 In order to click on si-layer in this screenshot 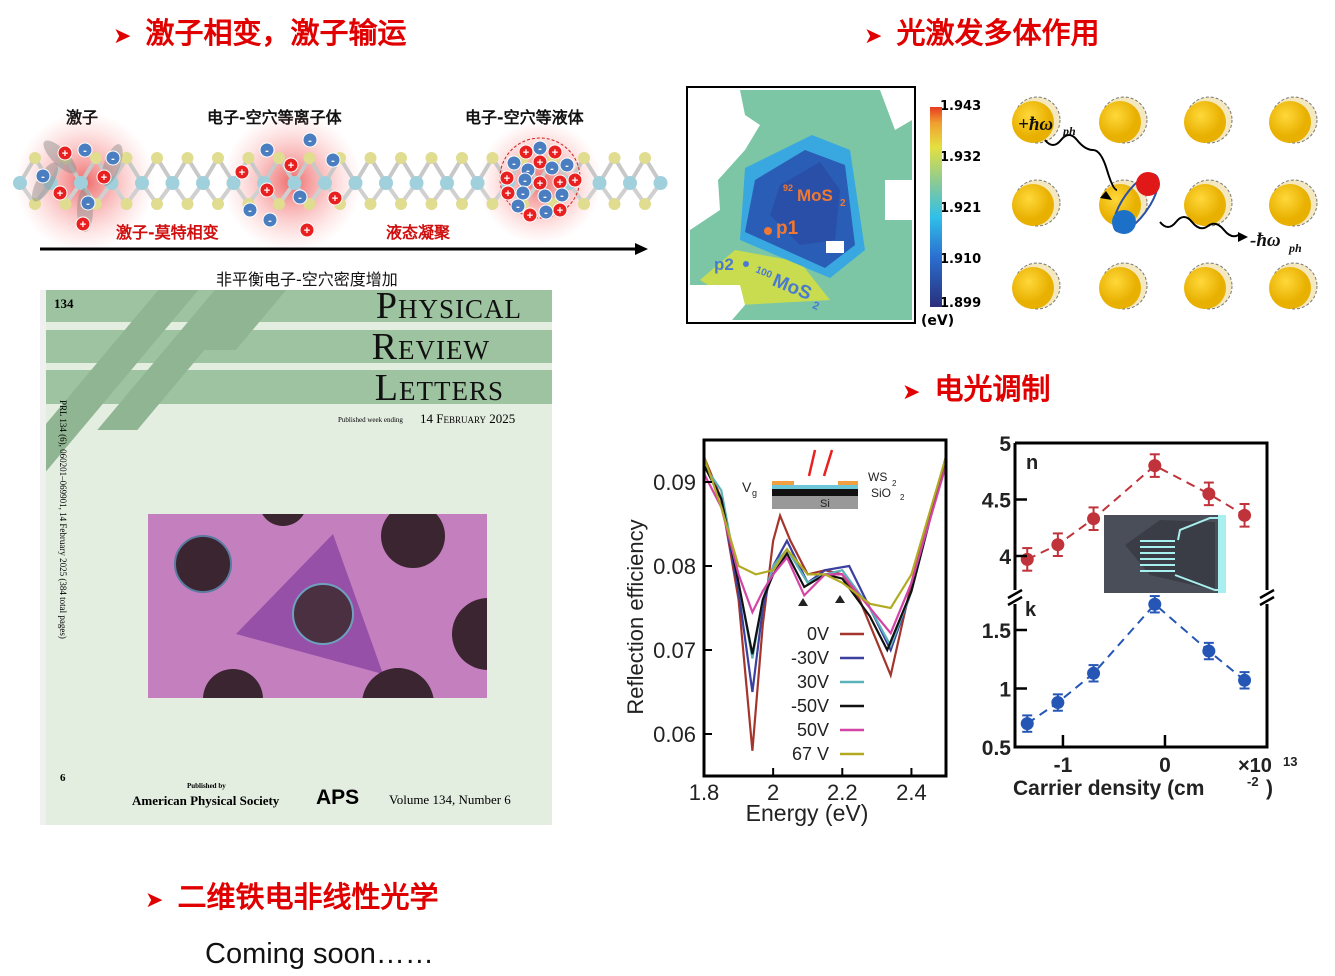, I will do `click(815, 502)`.